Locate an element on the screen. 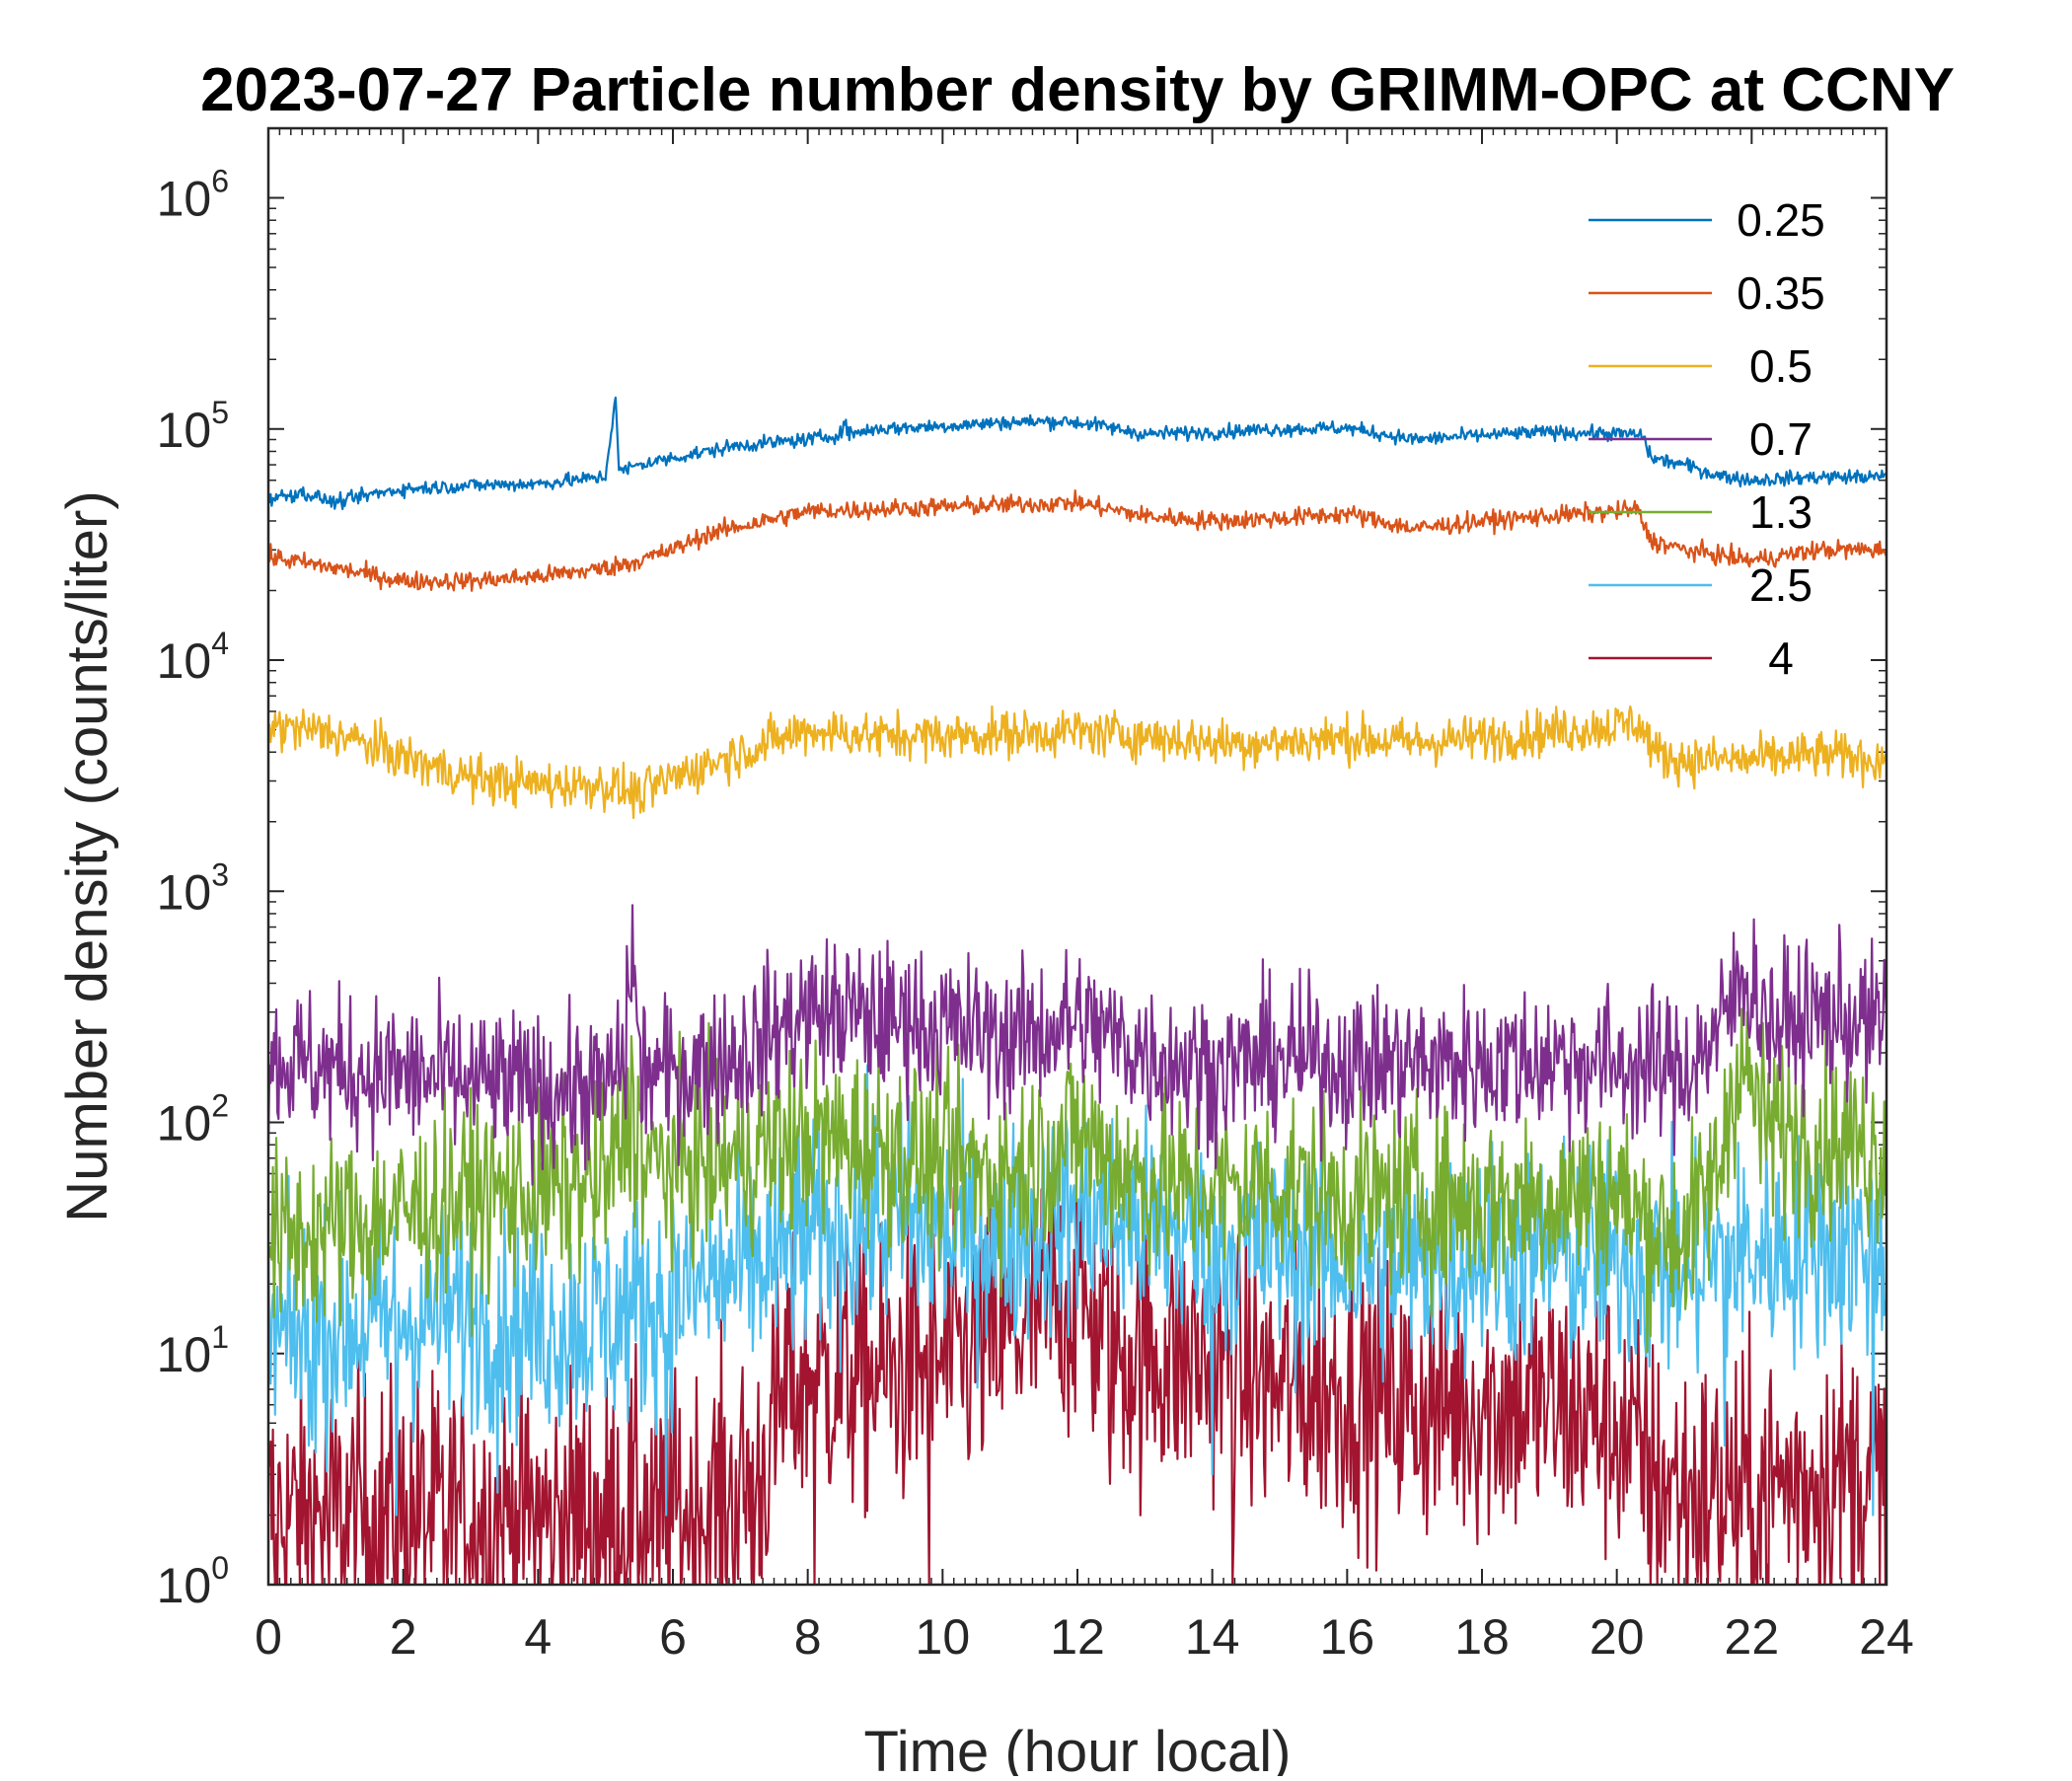  x-tick-label: 4 is located at coordinates (538, 1637).